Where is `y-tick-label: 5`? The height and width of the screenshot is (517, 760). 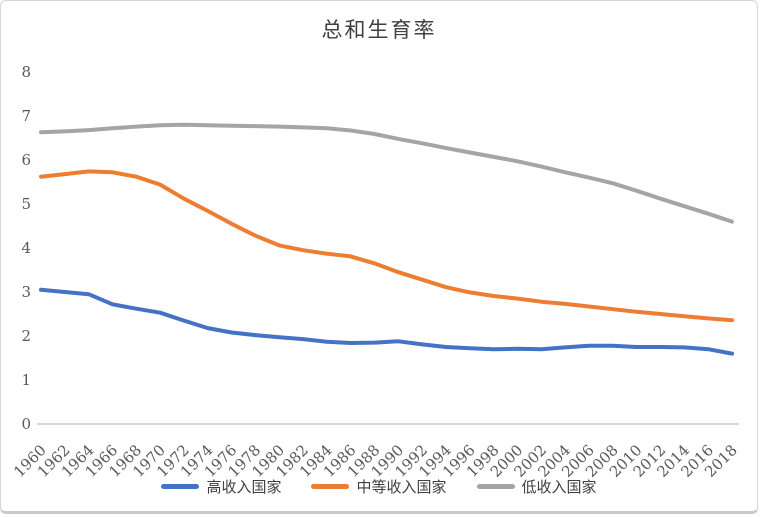 y-tick-label: 5 is located at coordinates (26, 204).